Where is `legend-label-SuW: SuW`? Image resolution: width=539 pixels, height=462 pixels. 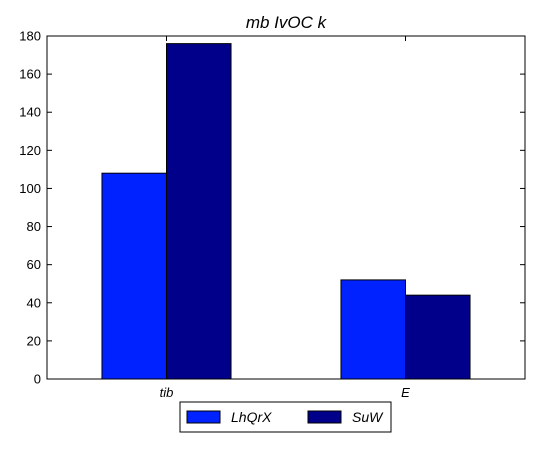 legend-label-SuW: SuW is located at coordinates (368, 417).